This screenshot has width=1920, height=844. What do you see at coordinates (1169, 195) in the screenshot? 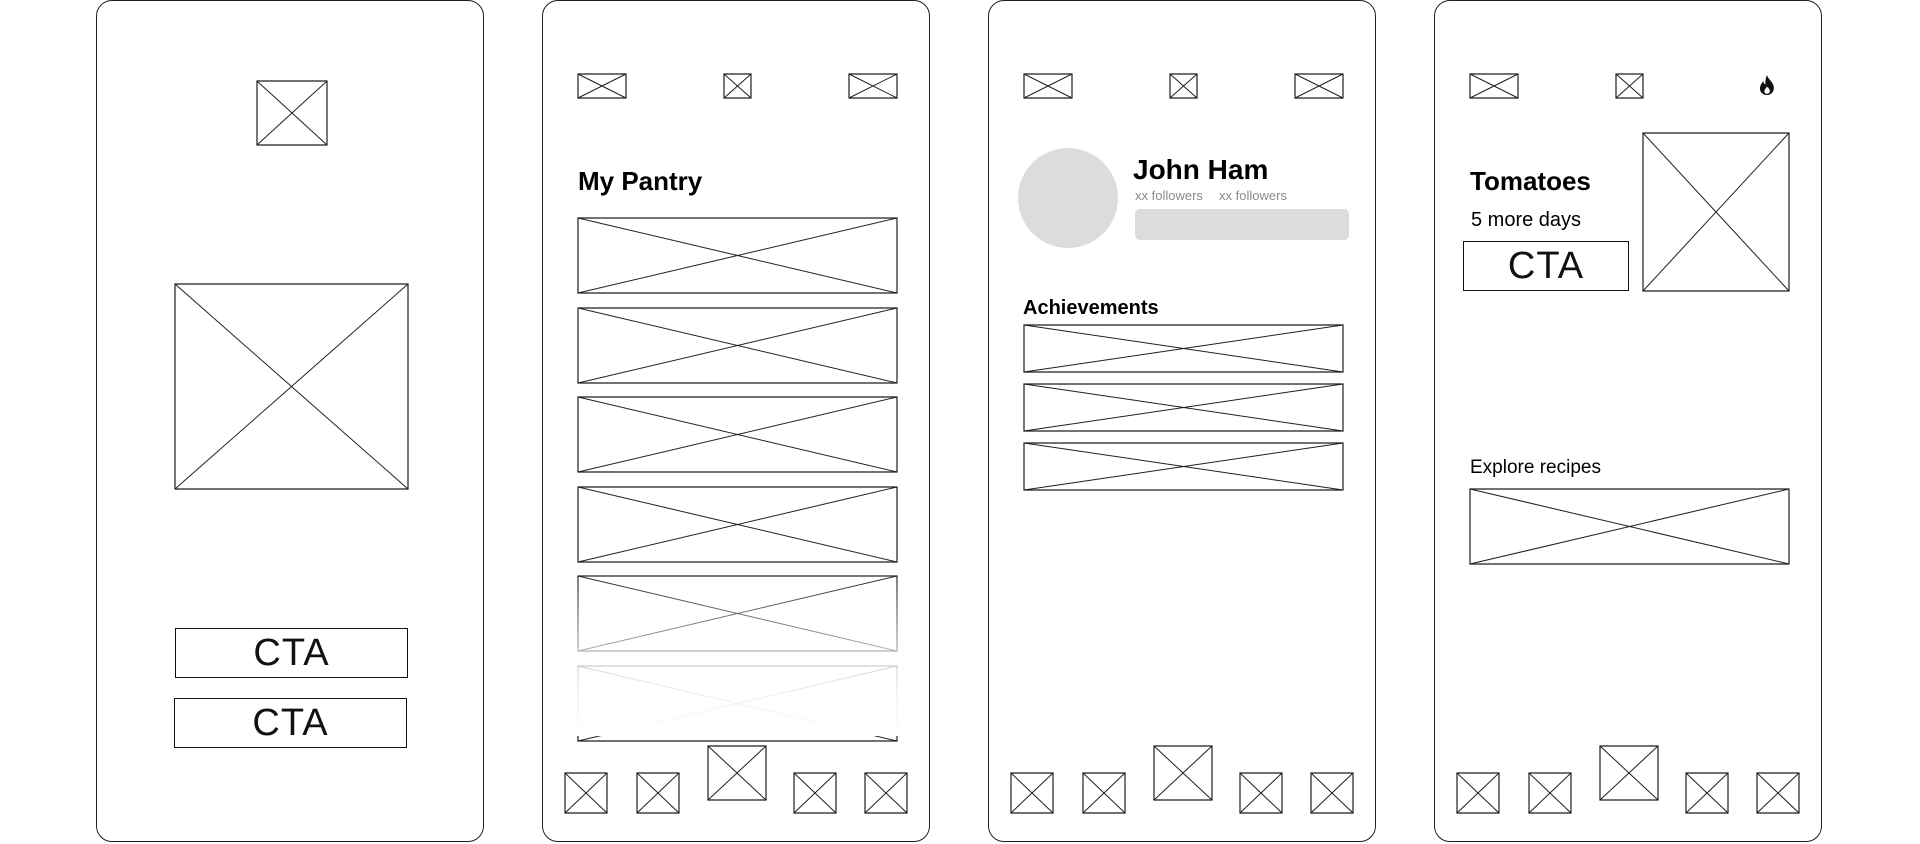
I see `followers-stat: xx followers` at bounding box center [1169, 195].